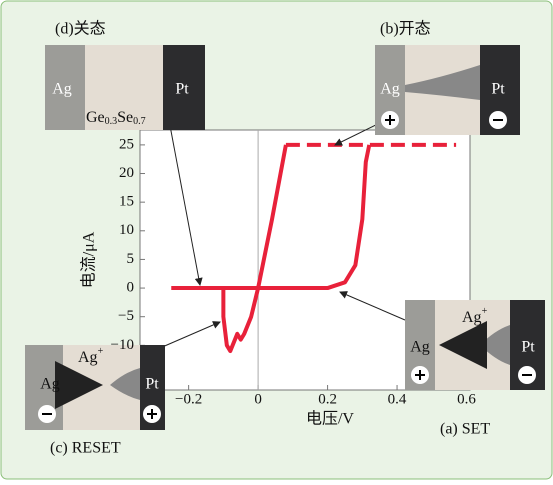 This screenshot has height=485, width=553. I want to click on inset-reset: Ag+ Ag Pt, so click(95, 387).